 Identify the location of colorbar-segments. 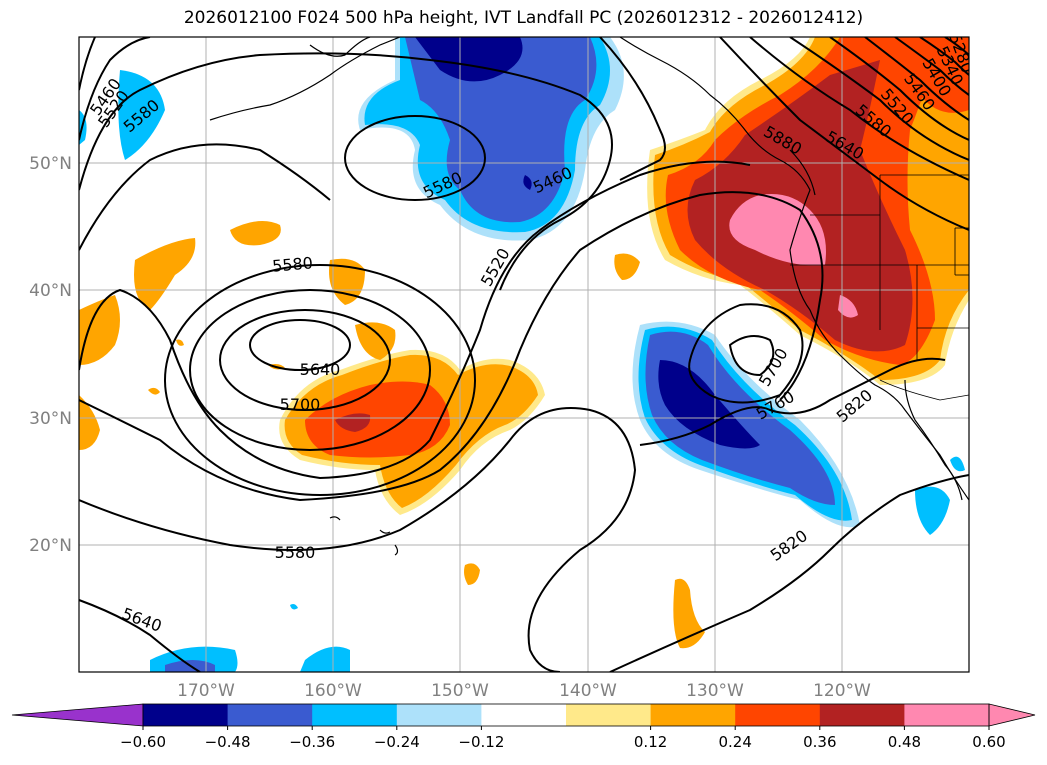
(523, 715).